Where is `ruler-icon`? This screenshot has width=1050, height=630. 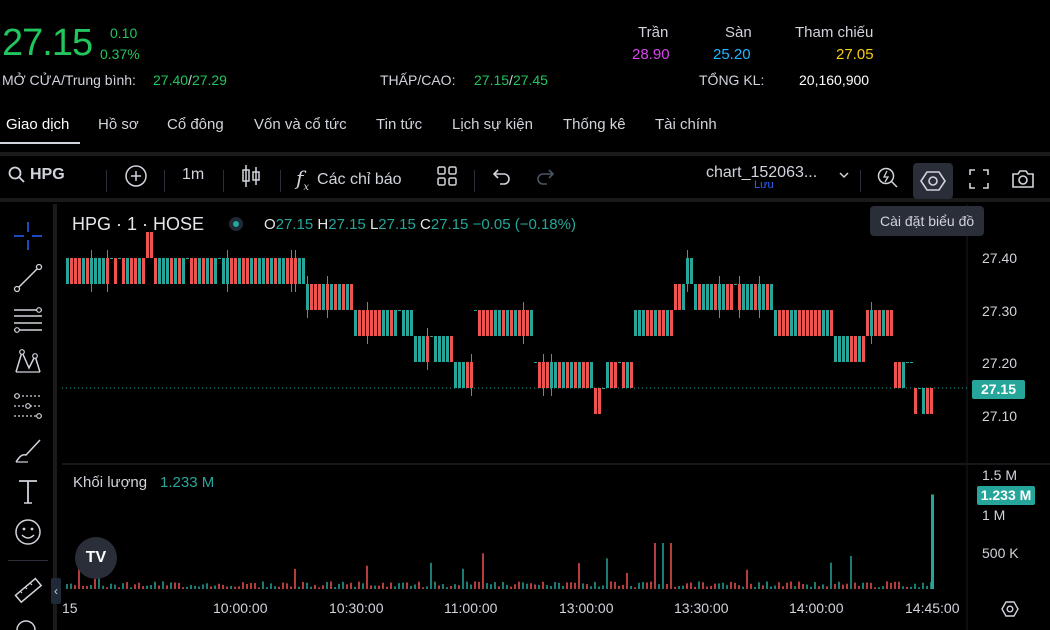 ruler-icon is located at coordinates (28, 590).